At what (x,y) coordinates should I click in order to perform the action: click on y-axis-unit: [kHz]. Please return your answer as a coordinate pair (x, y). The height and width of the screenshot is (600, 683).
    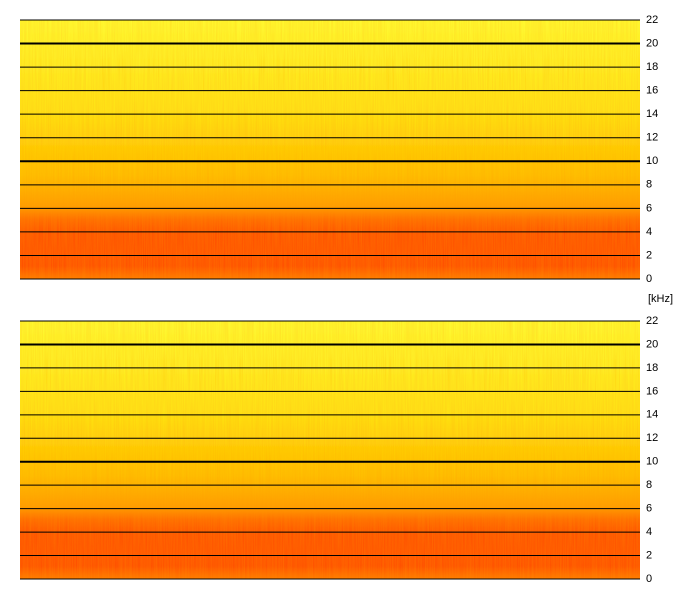
    Looking at the image, I should click on (660, 299).